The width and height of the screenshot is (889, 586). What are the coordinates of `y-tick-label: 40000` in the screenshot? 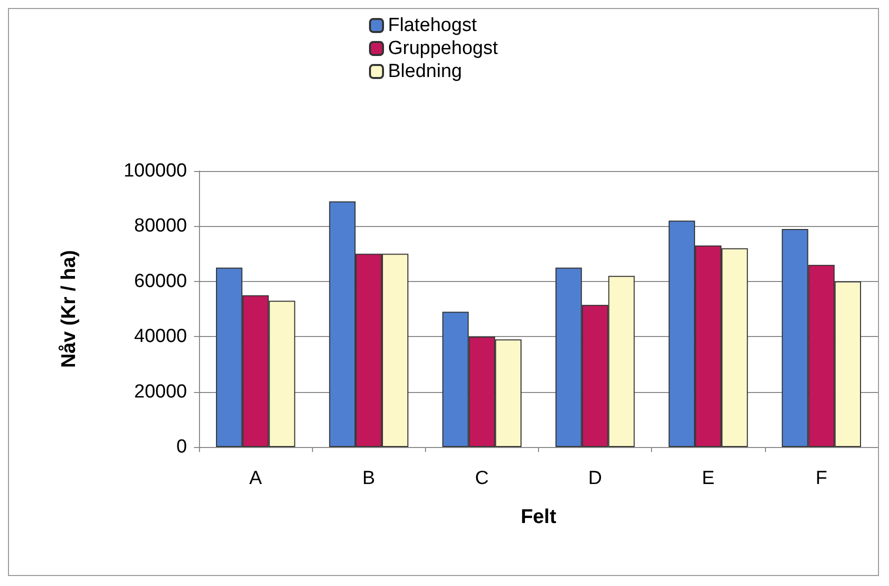 It's located at (160, 337).